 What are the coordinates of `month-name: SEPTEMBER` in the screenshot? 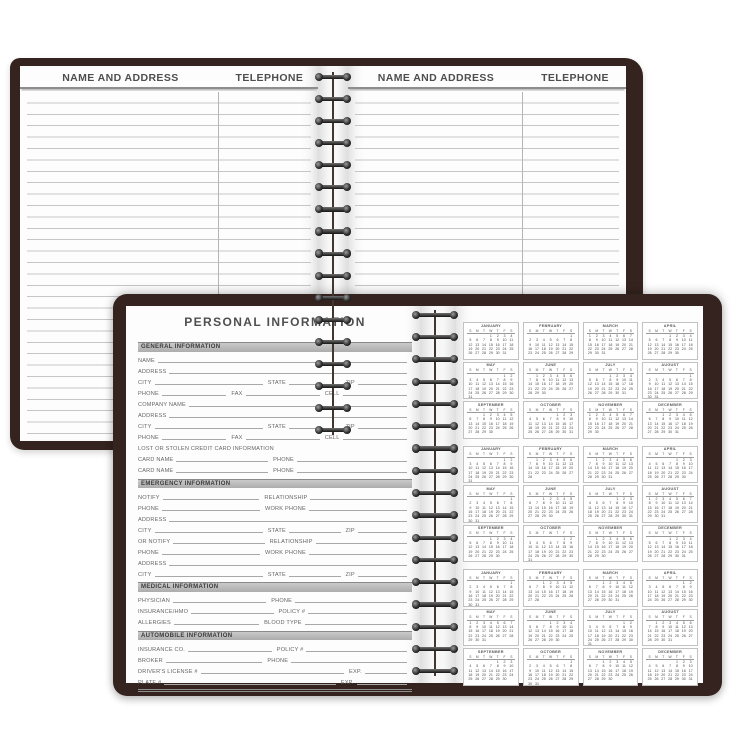 It's located at (490, 404).